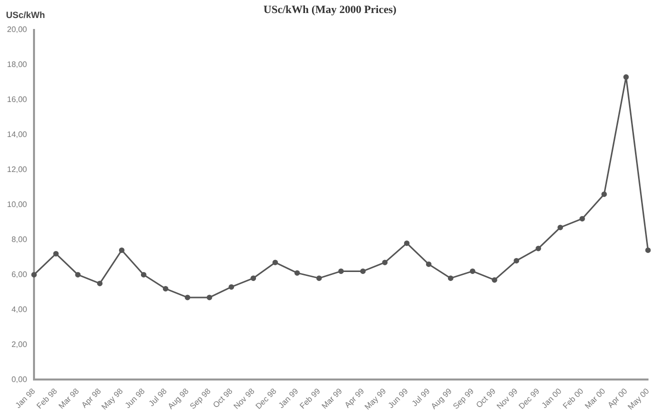 This screenshot has height=415, width=660. Describe the element at coordinates (529, 398) in the screenshot. I see `x-tick-label: Dec 99` at that location.